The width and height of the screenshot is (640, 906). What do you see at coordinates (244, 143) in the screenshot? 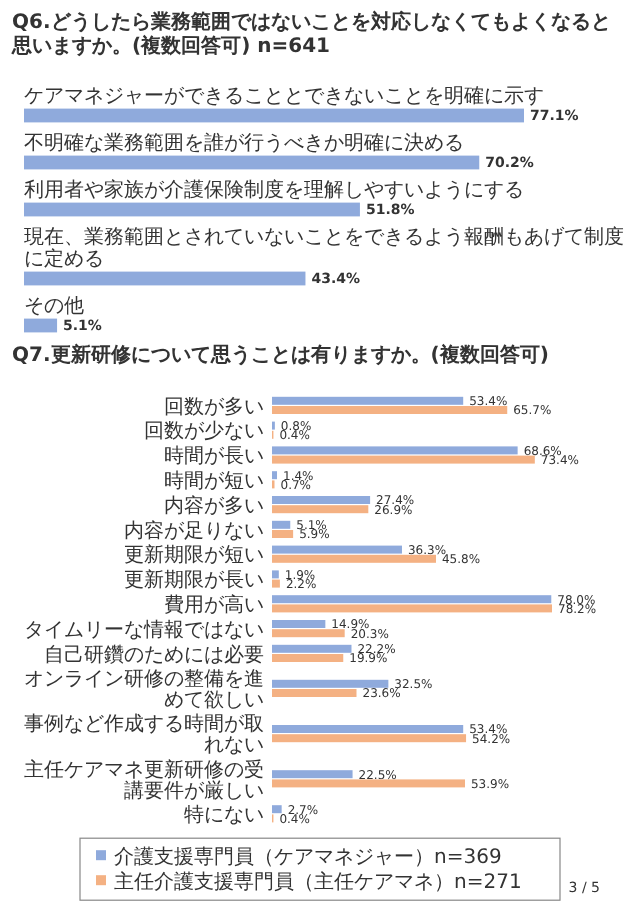
I see `y-tick-label: 不明確な業務範囲を誰が行うべきか明確に決める` at bounding box center [244, 143].